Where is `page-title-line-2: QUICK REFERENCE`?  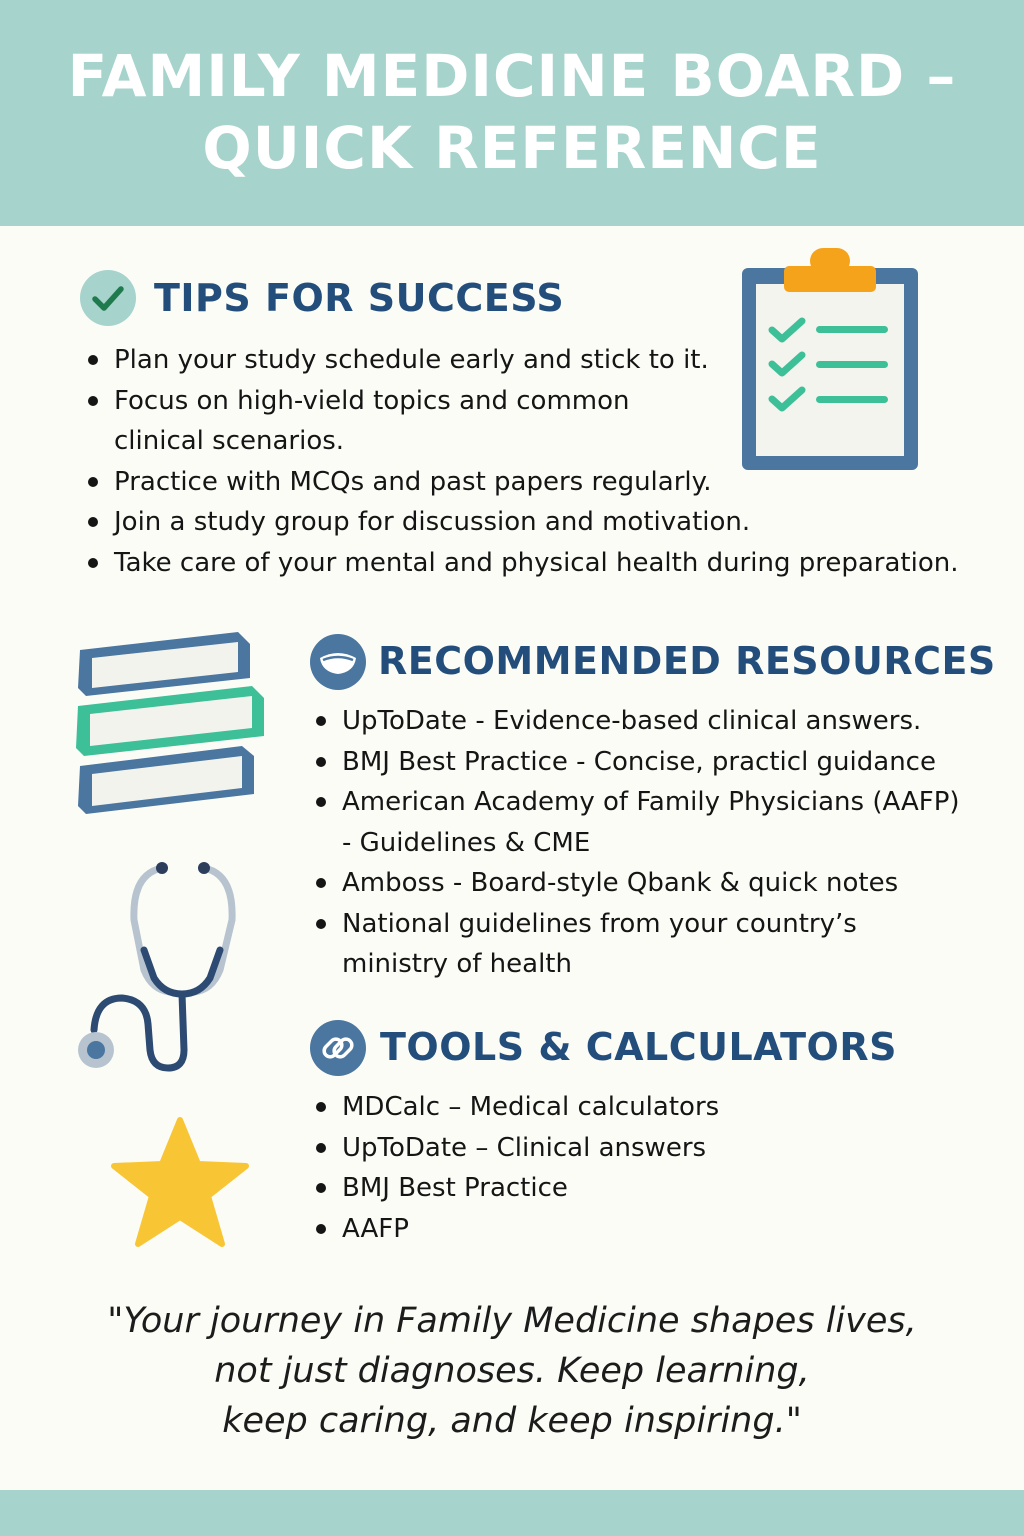
page-title-line-2: QUICK REFERENCE is located at coordinates (512, 148).